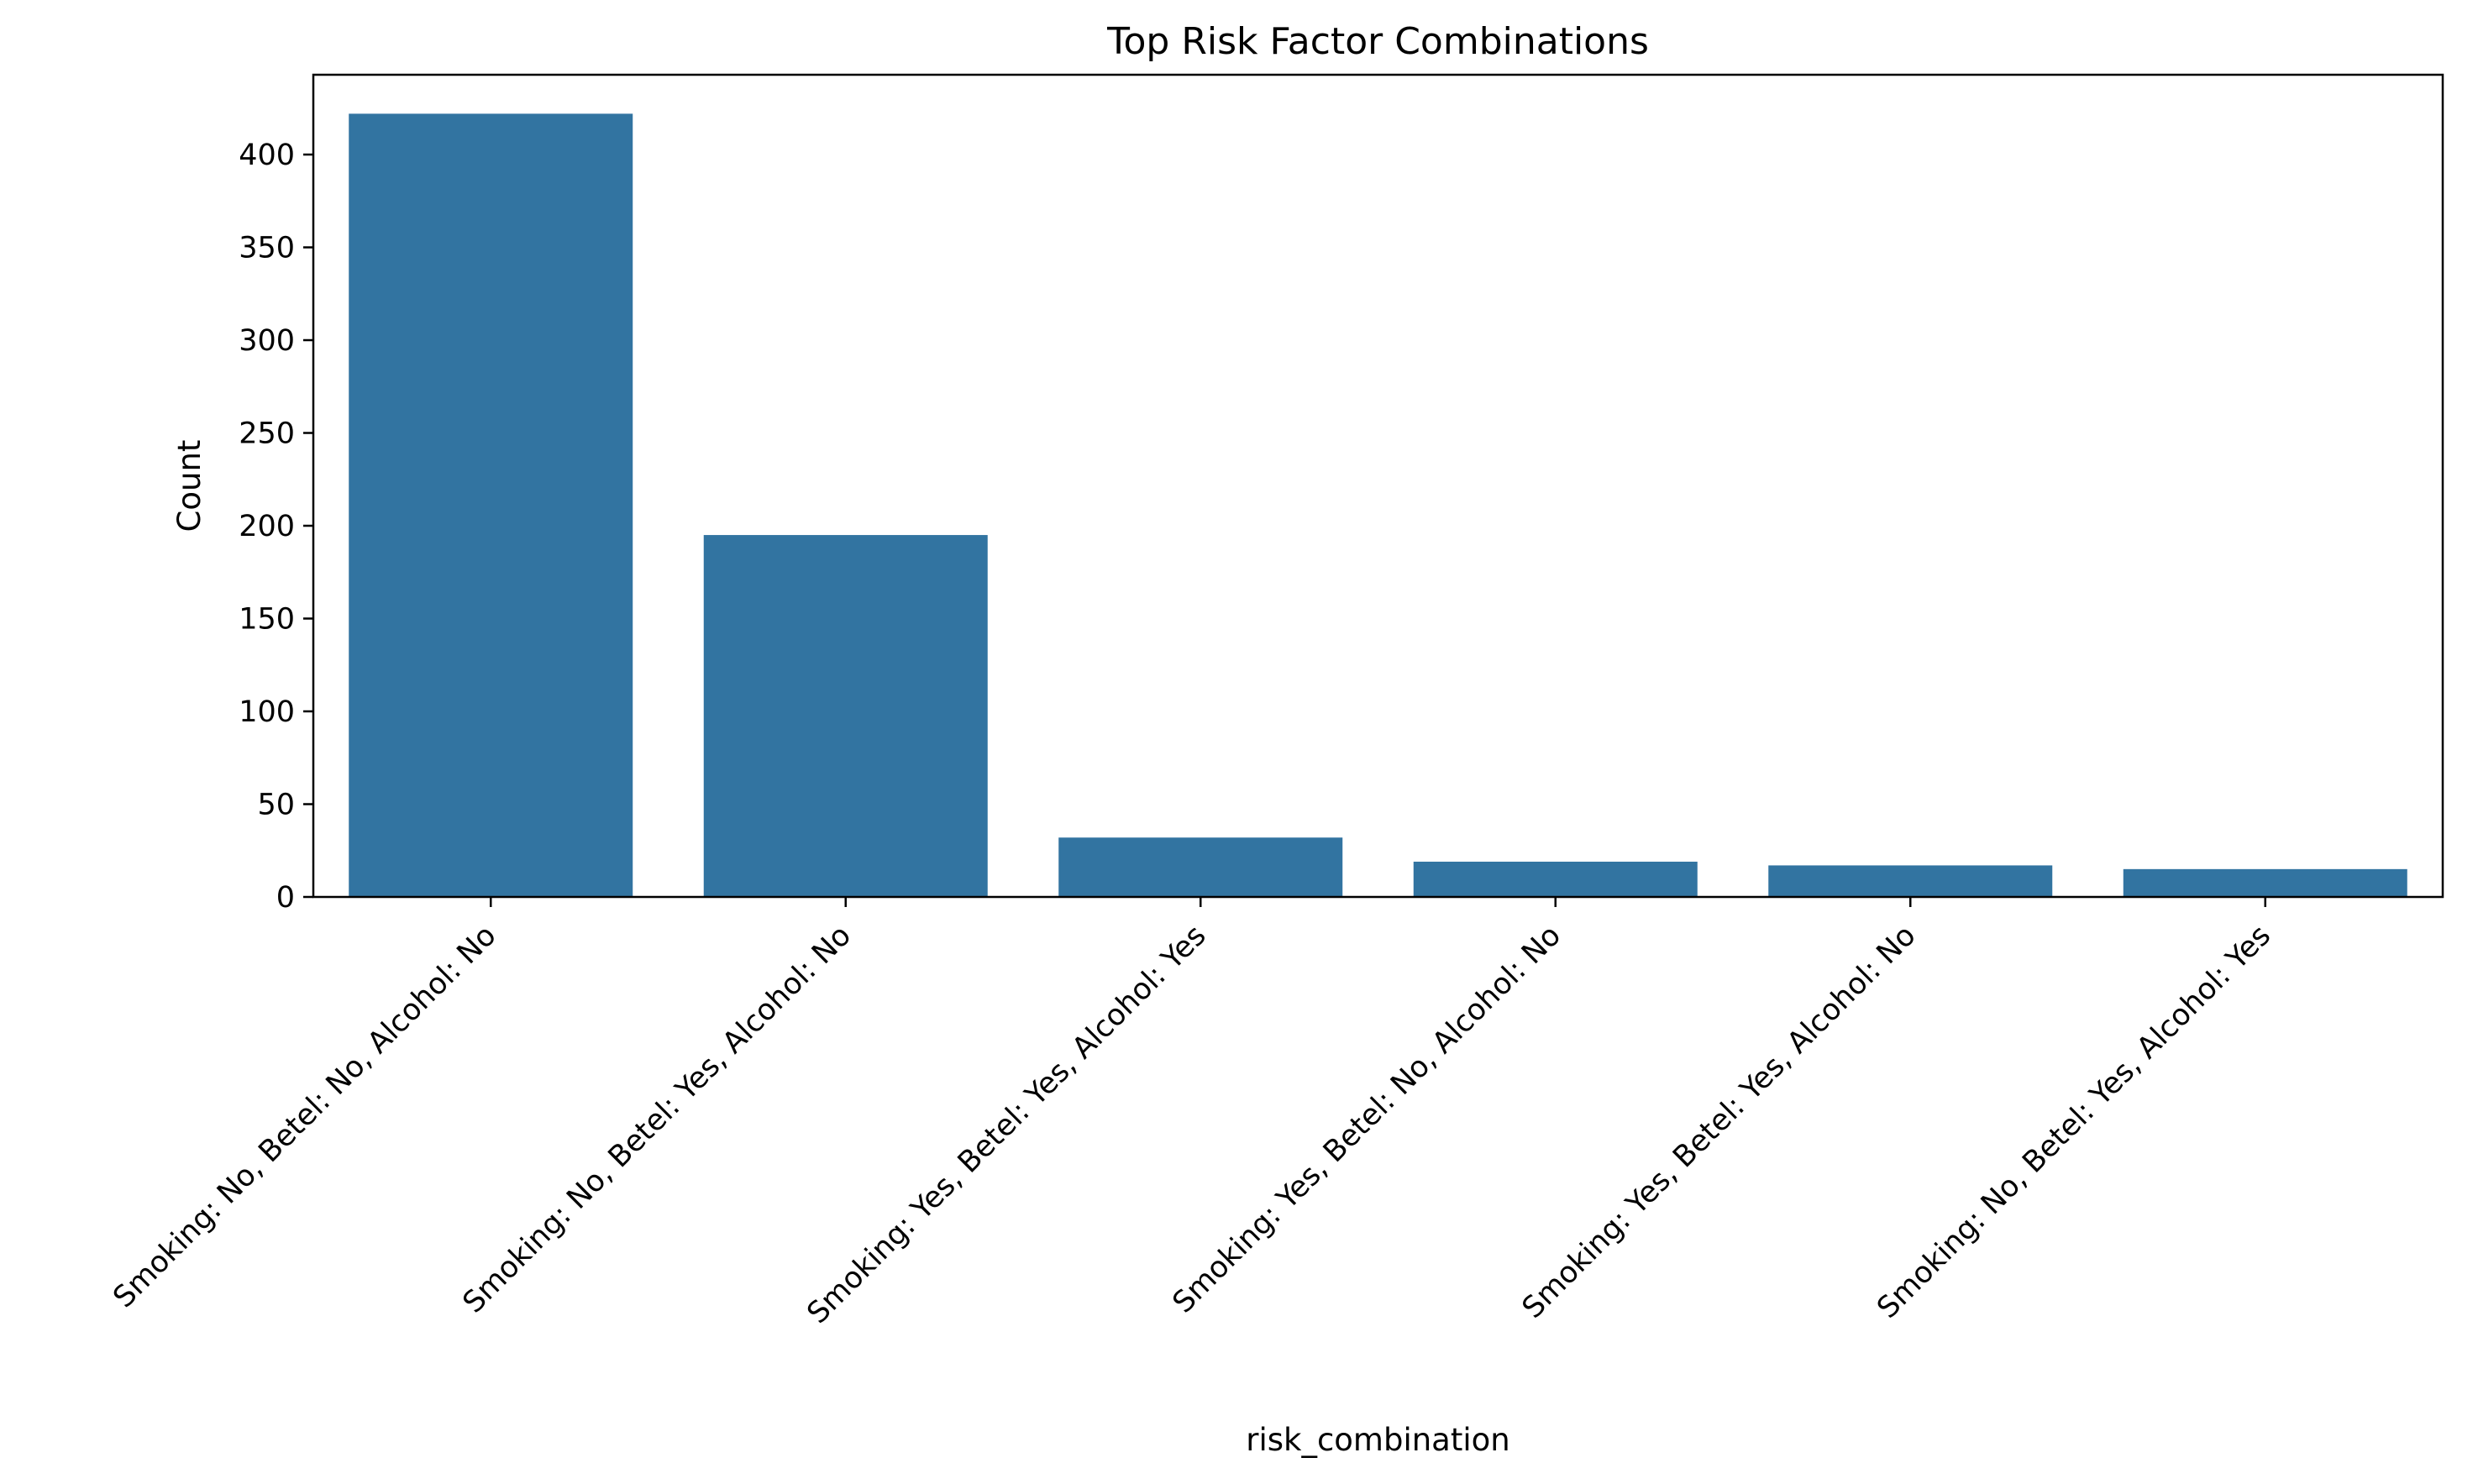 Image resolution: width=2478 pixels, height=1484 pixels. Describe the element at coordinates (1377, 42) in the screenshot. I see `chart-title: Top Risk Factor Combinations` at that location.